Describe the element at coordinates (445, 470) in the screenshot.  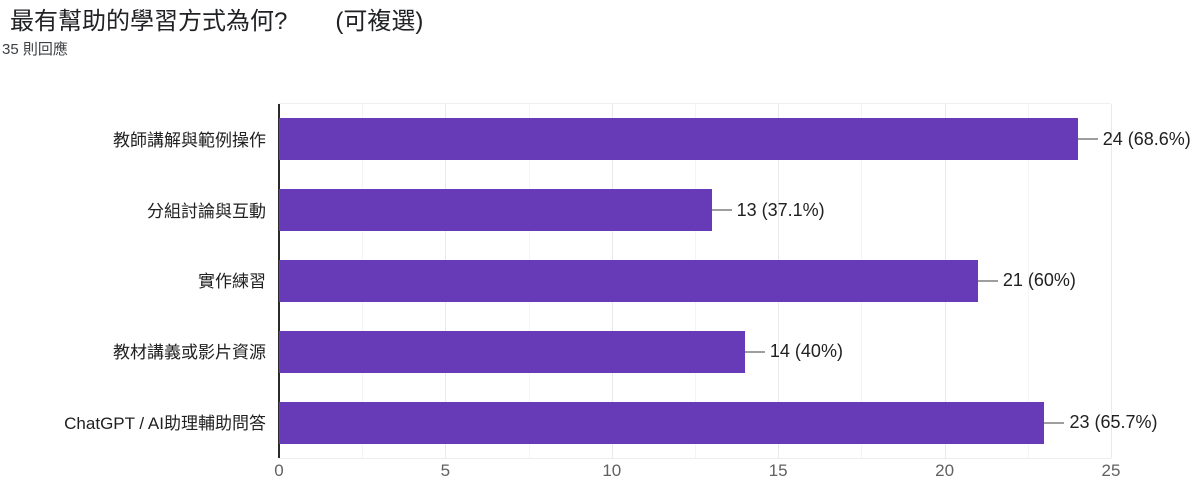
I see `x-tick-label: 5` at that location.